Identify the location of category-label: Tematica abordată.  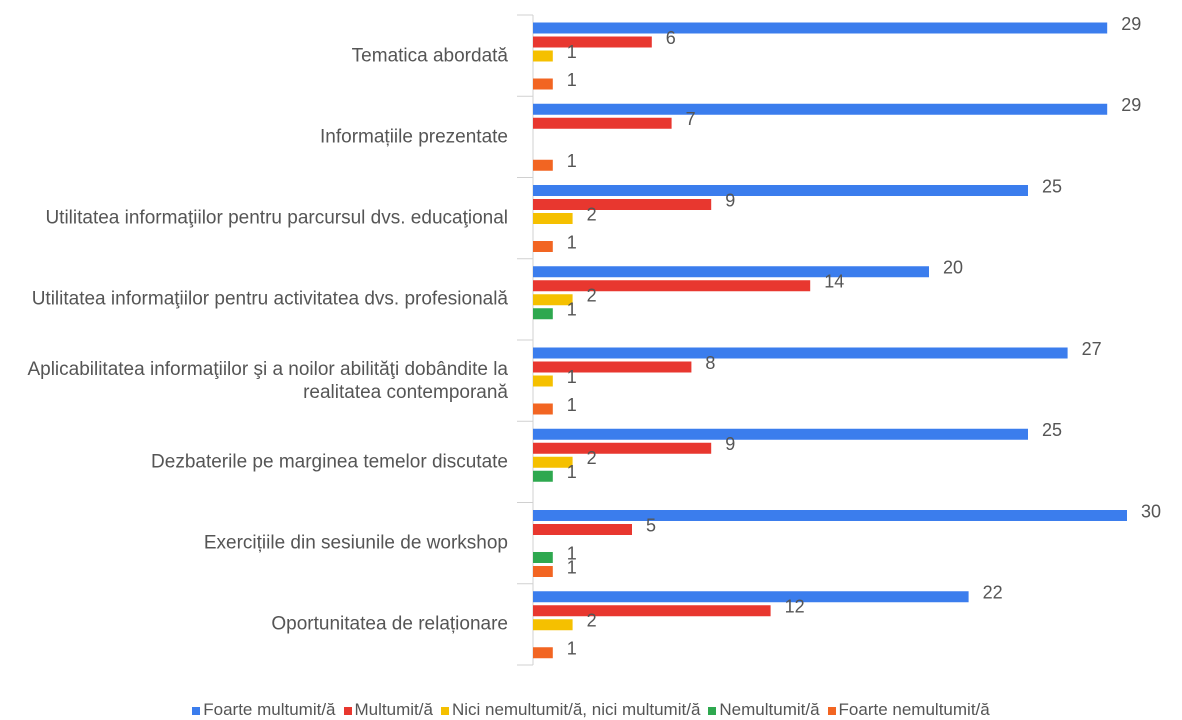
(429, 56).